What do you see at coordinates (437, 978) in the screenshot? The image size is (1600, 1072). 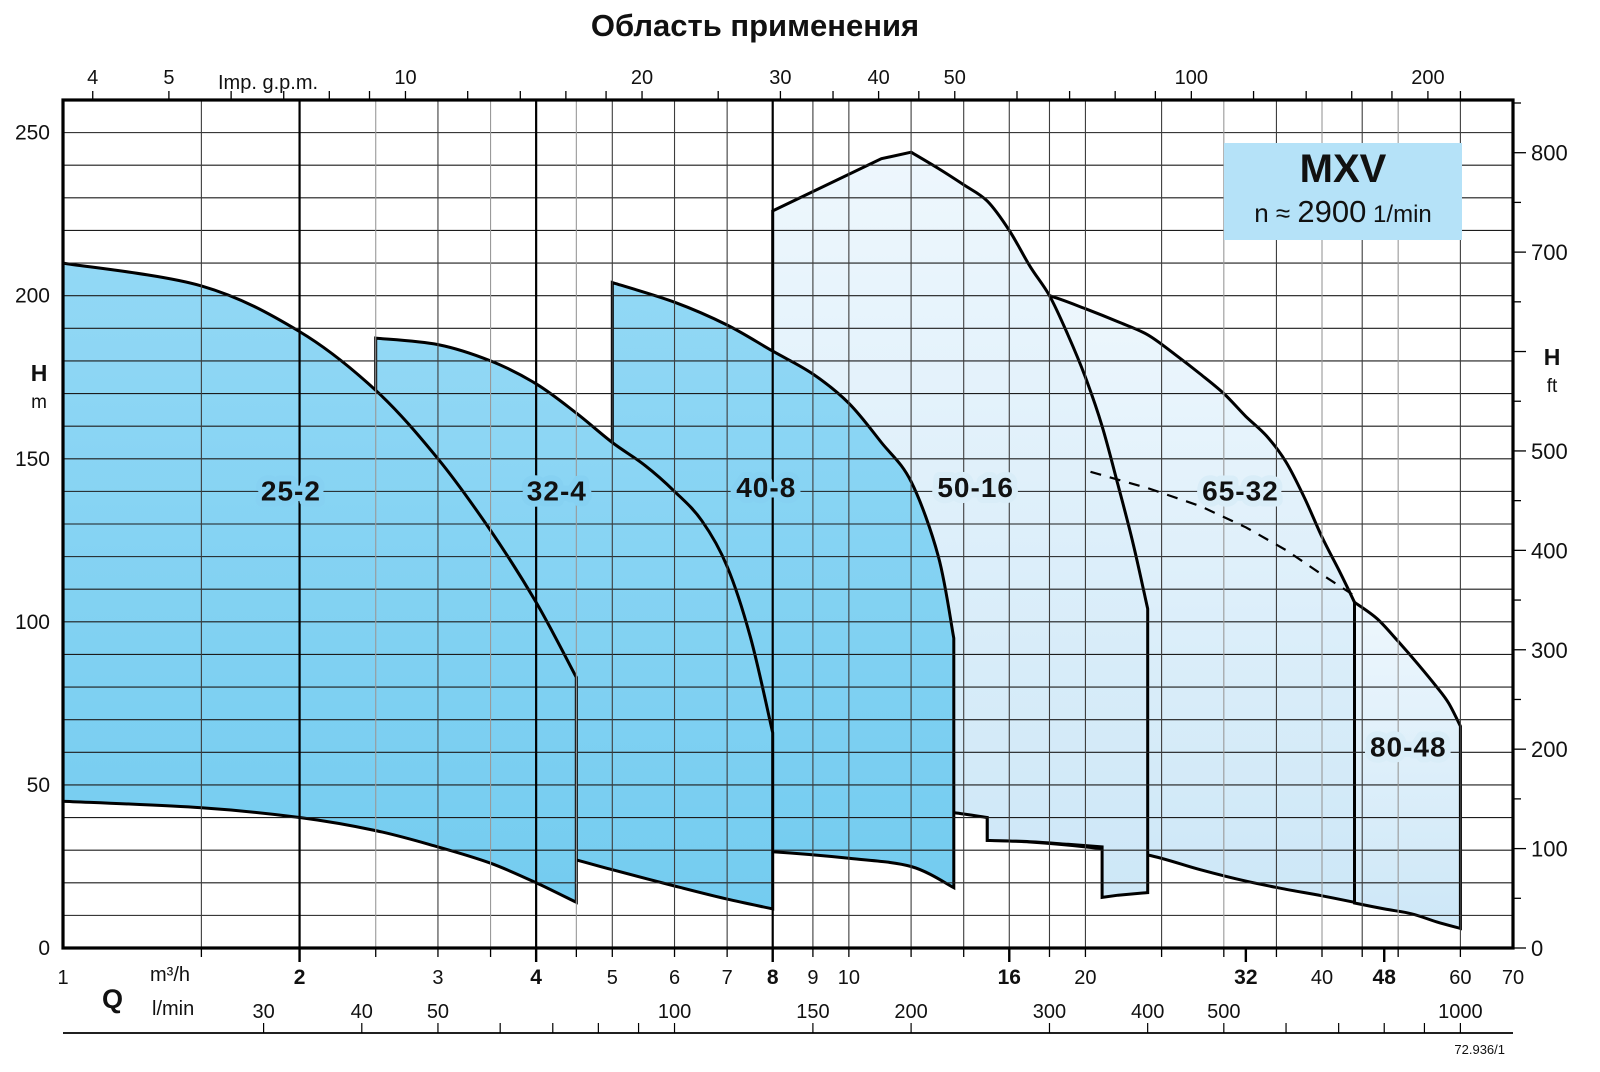 I see `q-tick-label: 3` at bounding box center [437, 978].